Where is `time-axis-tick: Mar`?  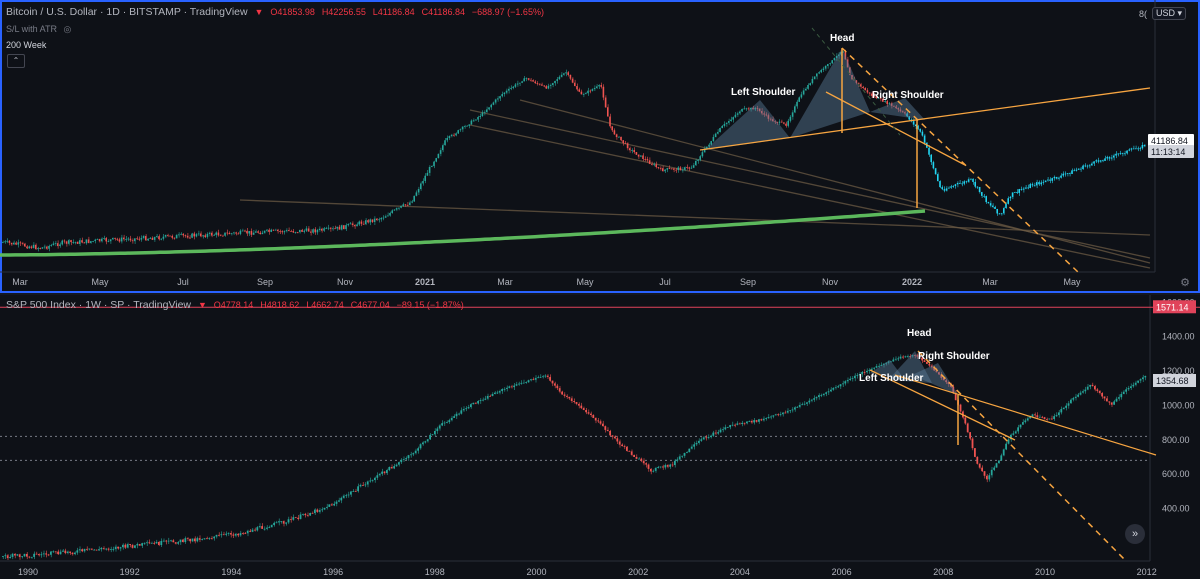
time-axis-tick: Mar is located at coordinates (990, 282).